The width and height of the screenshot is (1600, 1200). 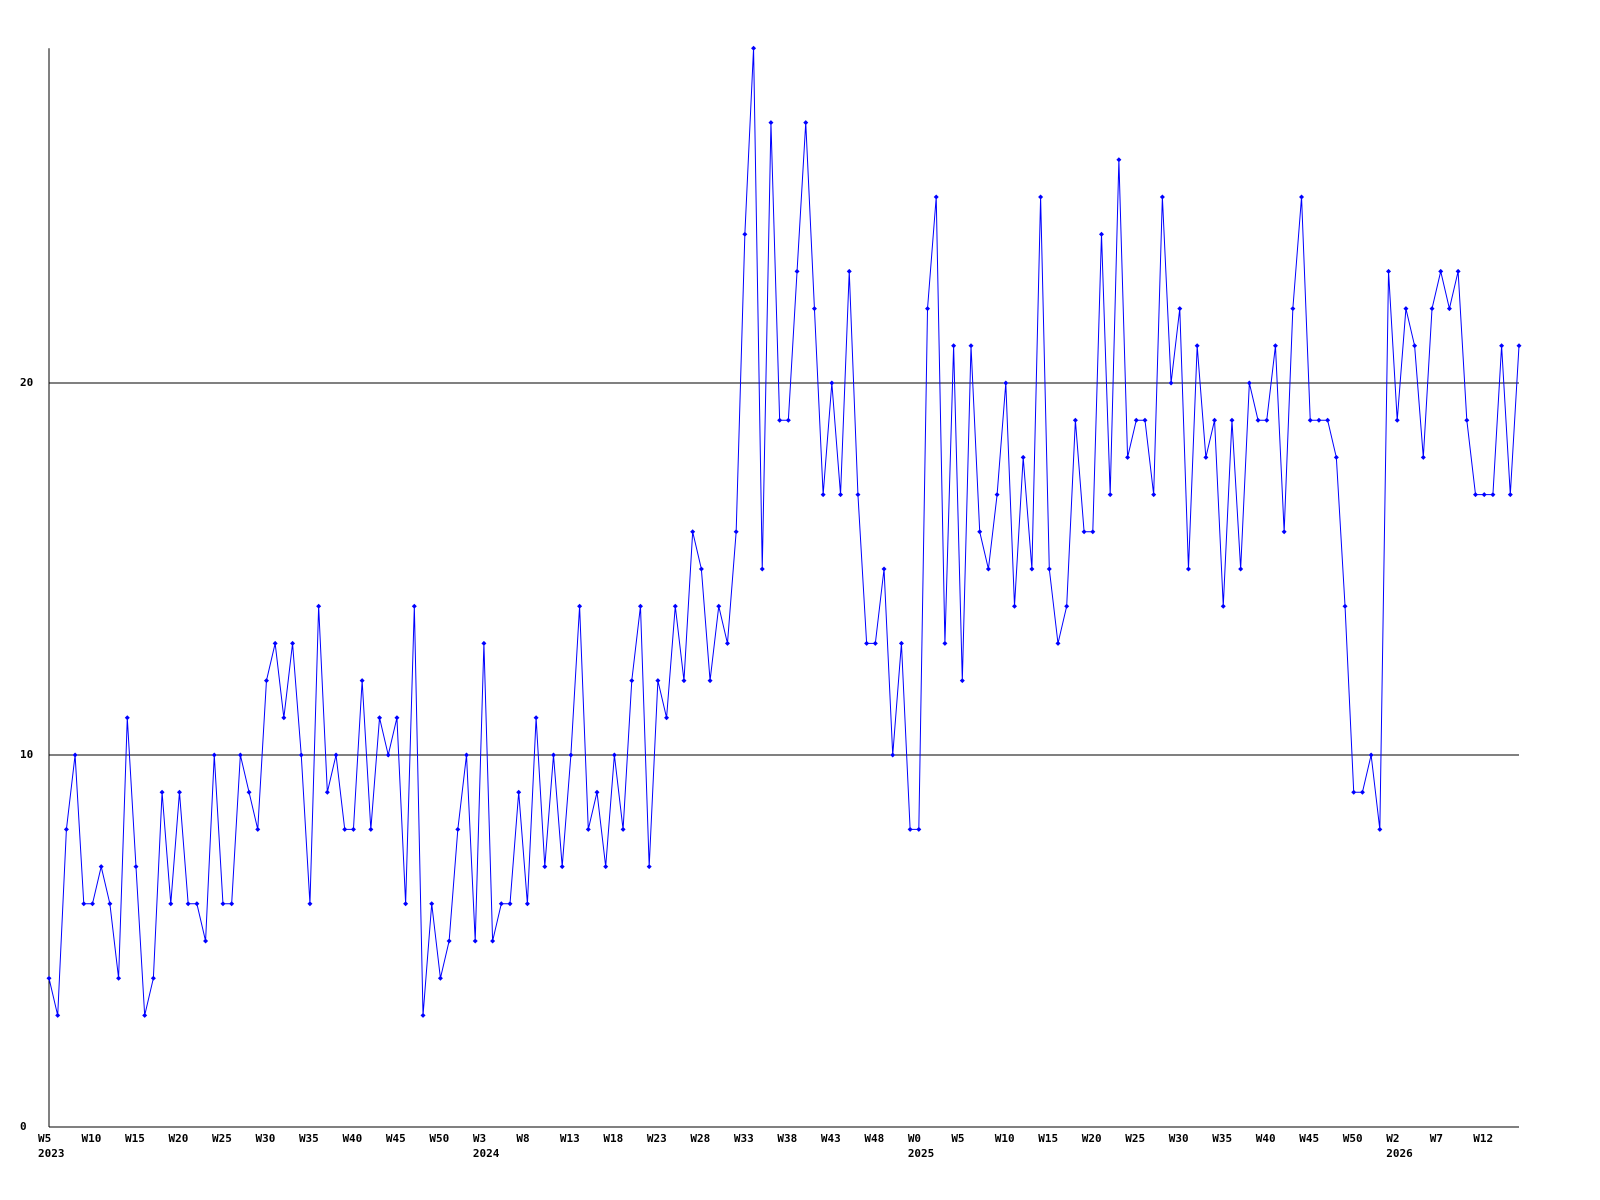 What do you see at coordinates (26, 754) in the screenshot?
I see `y-tick-label: 10` at bounding box center [26, 754].